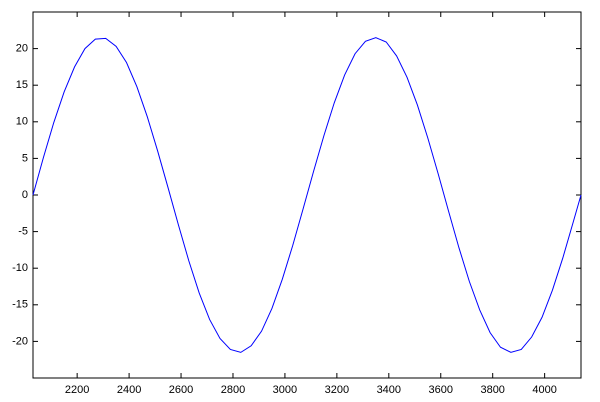  What do you see at coordinates (129, 390) in the screenshot?
I see `x-tick-label: 2400` at bounding box center [129, 390].